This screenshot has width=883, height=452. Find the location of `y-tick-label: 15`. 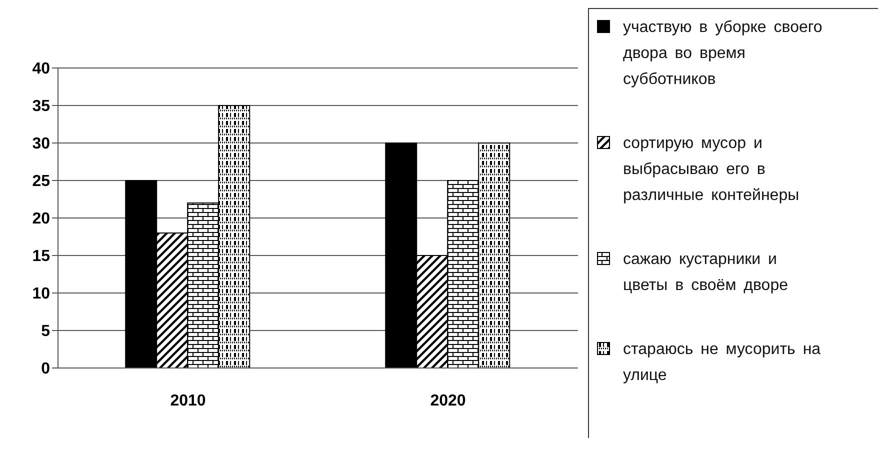

y-tick-label: 15 is located at coordinates (41, 257).